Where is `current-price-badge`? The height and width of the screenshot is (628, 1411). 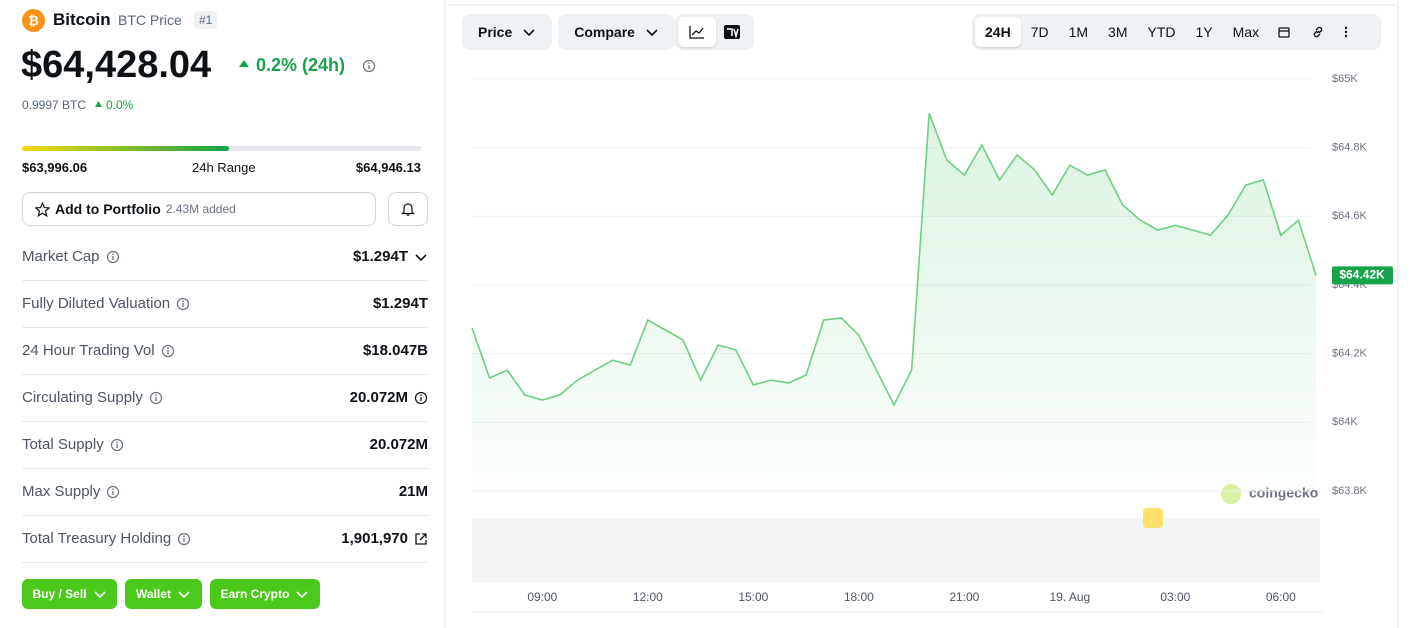
current-price-badge is located at coordinates (1362, 275).